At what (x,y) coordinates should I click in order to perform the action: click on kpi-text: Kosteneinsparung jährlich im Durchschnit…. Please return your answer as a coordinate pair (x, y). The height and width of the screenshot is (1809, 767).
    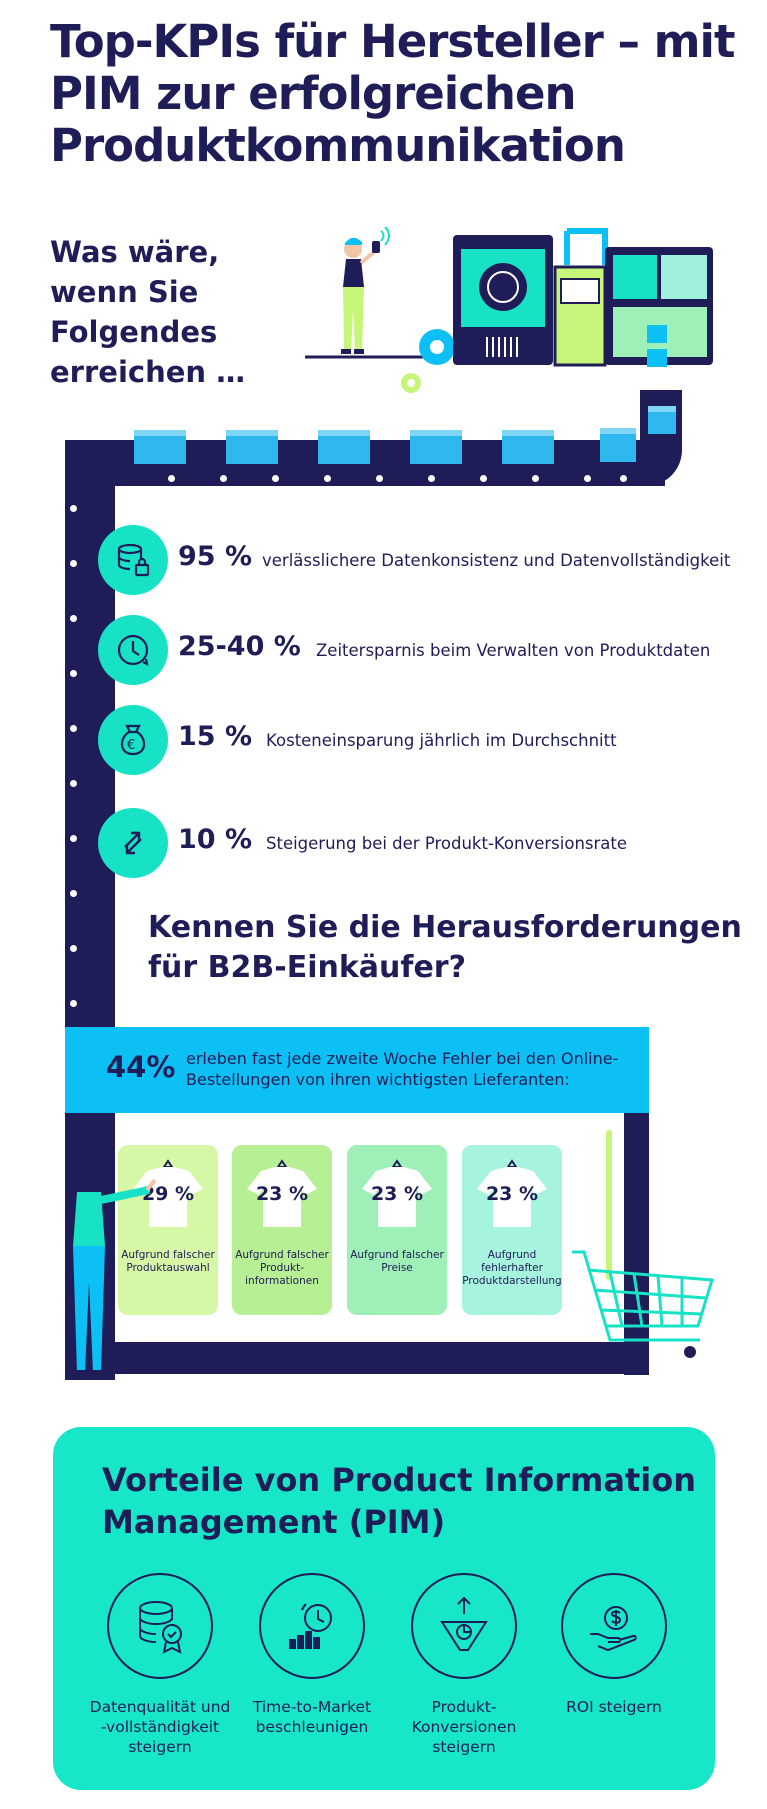
    Looking at the image, I should click on (441, 740).